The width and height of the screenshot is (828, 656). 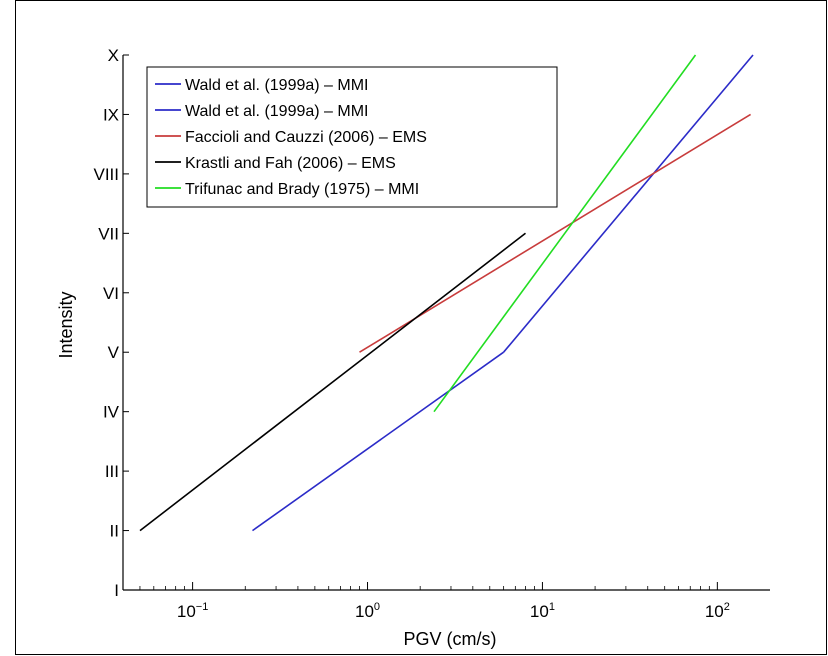 I want to click on y-tick-label: VII, so click(x=108, y=233).